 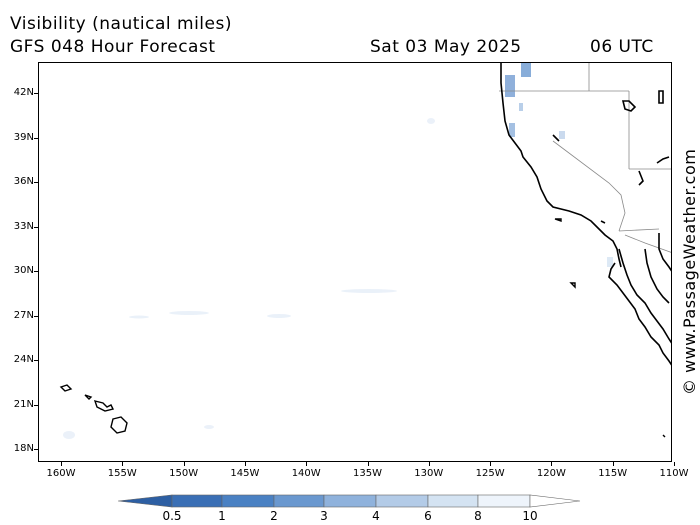 I want to click on latitude-label: 39N, so click(x=23, y=137).